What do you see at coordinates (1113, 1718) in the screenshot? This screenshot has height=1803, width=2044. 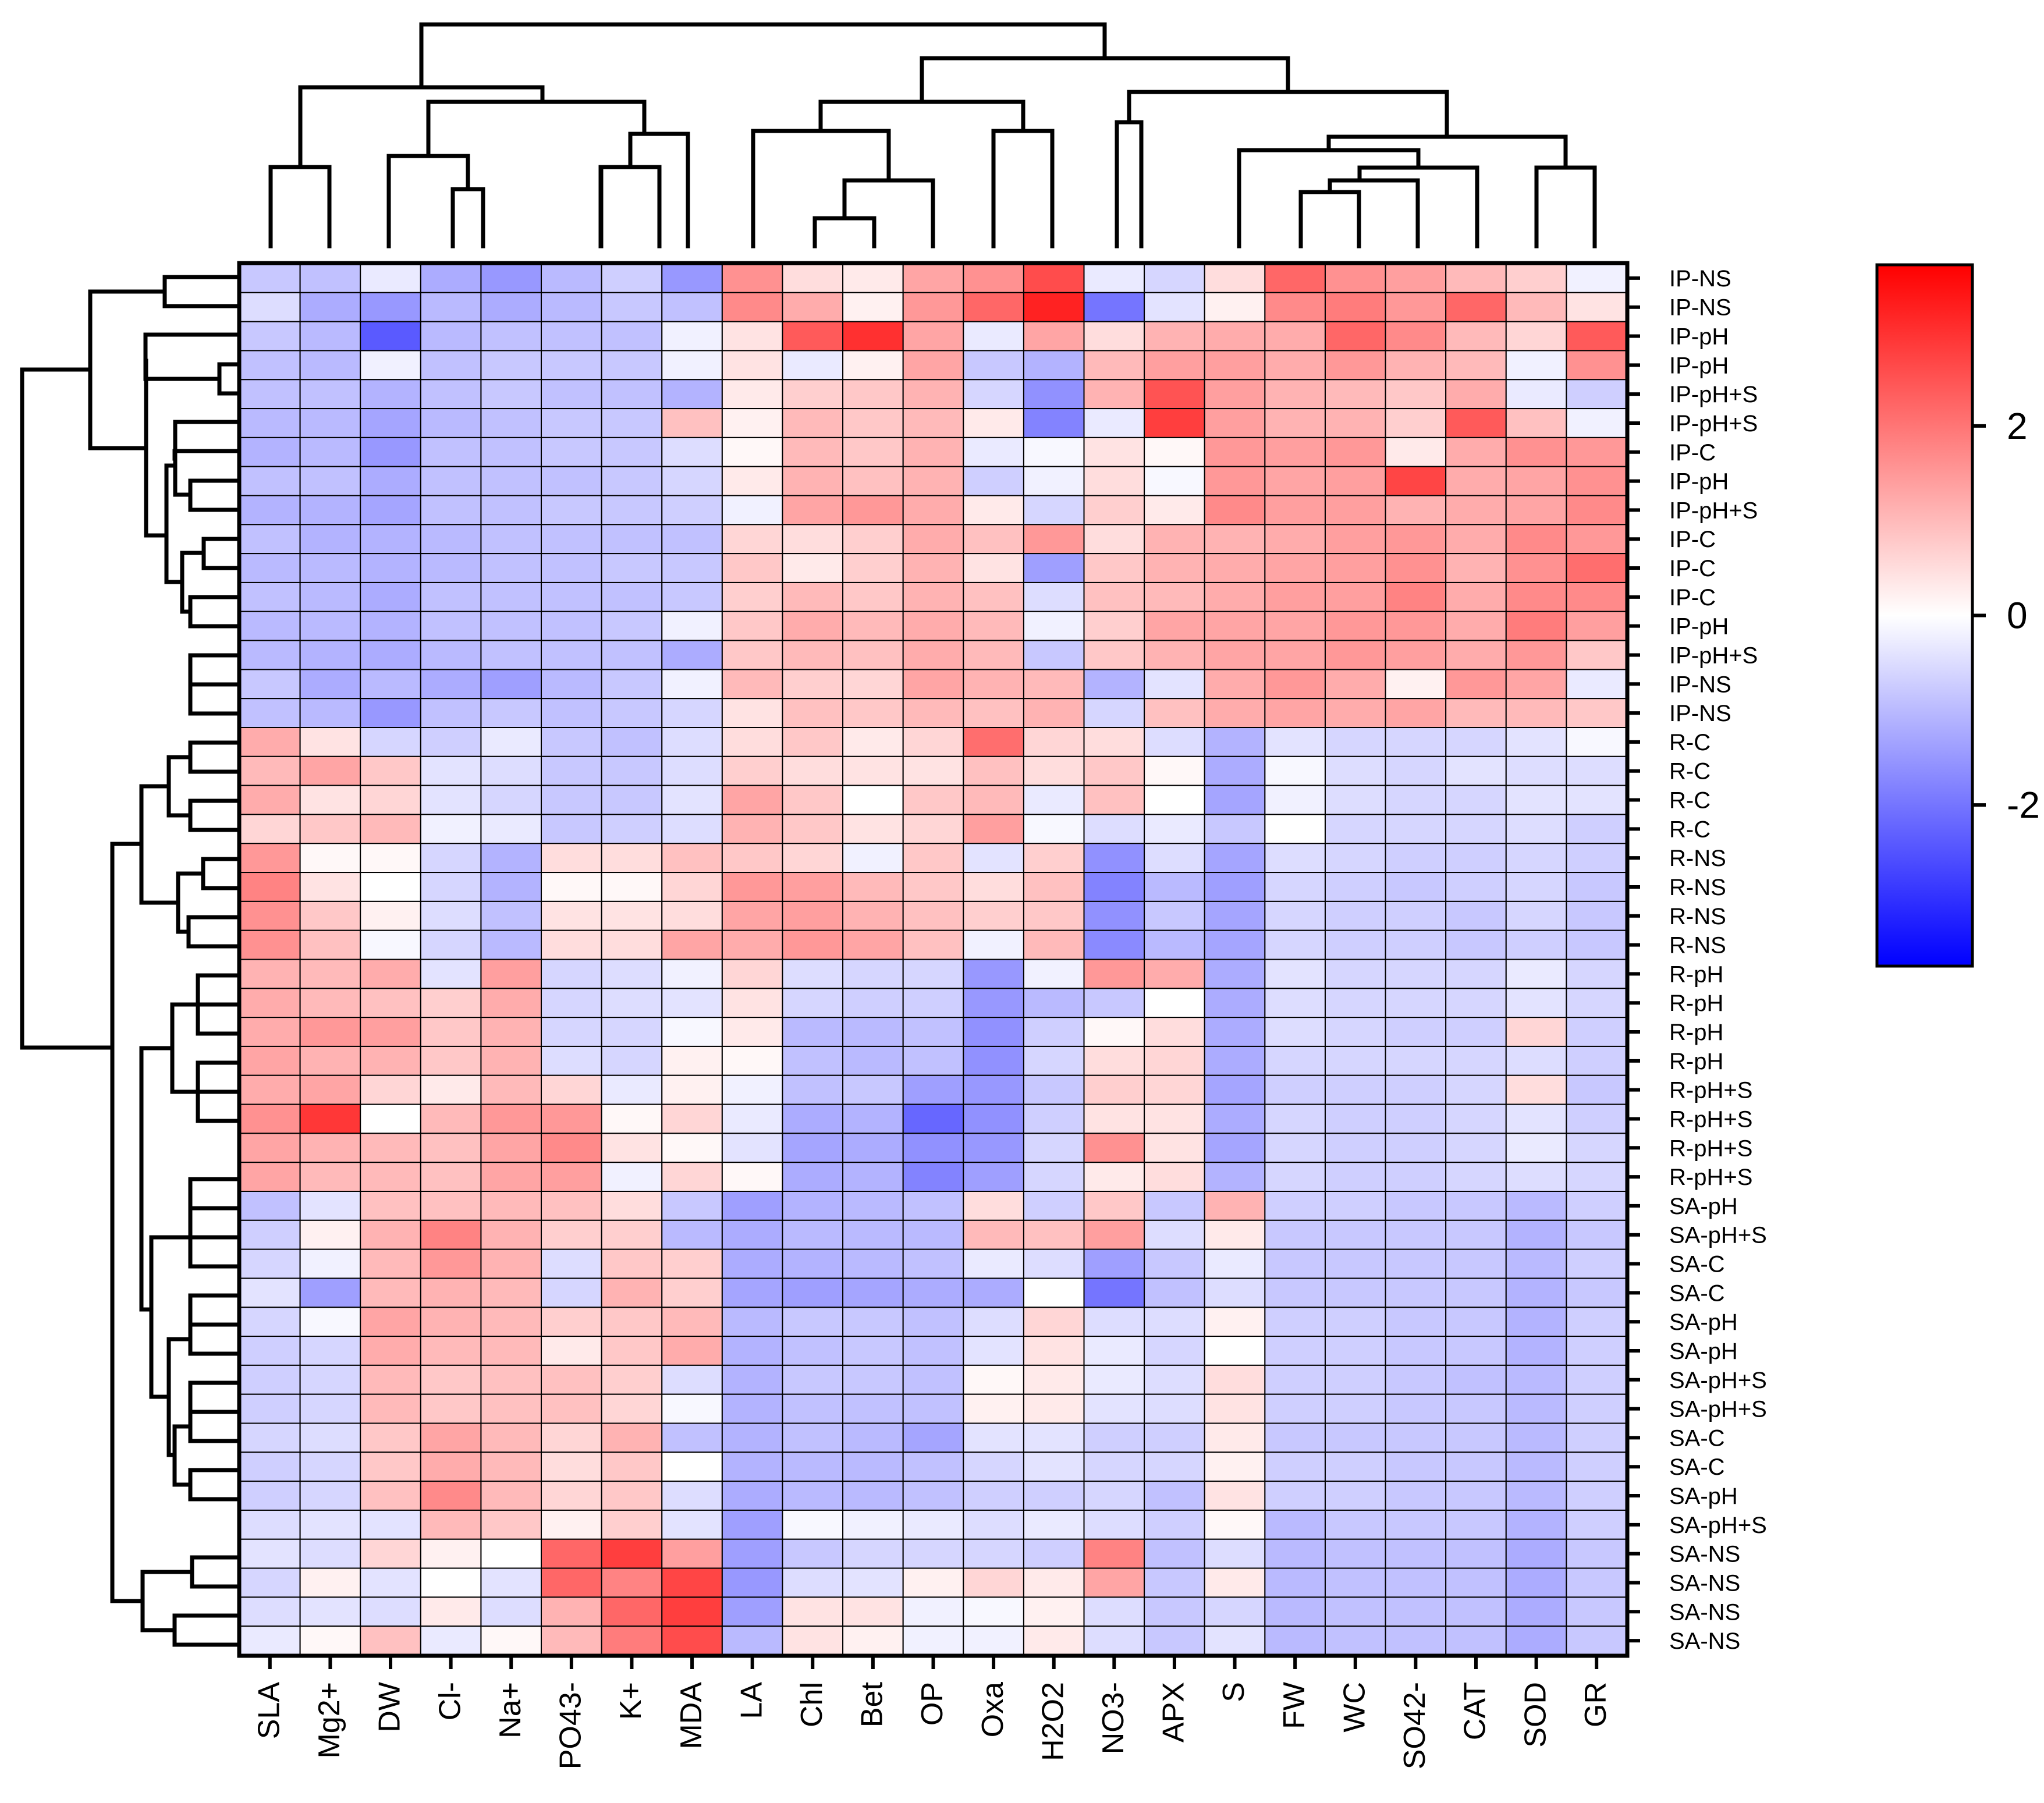 I see `column-label: NO3-` at bounding box center [1113, 1718].